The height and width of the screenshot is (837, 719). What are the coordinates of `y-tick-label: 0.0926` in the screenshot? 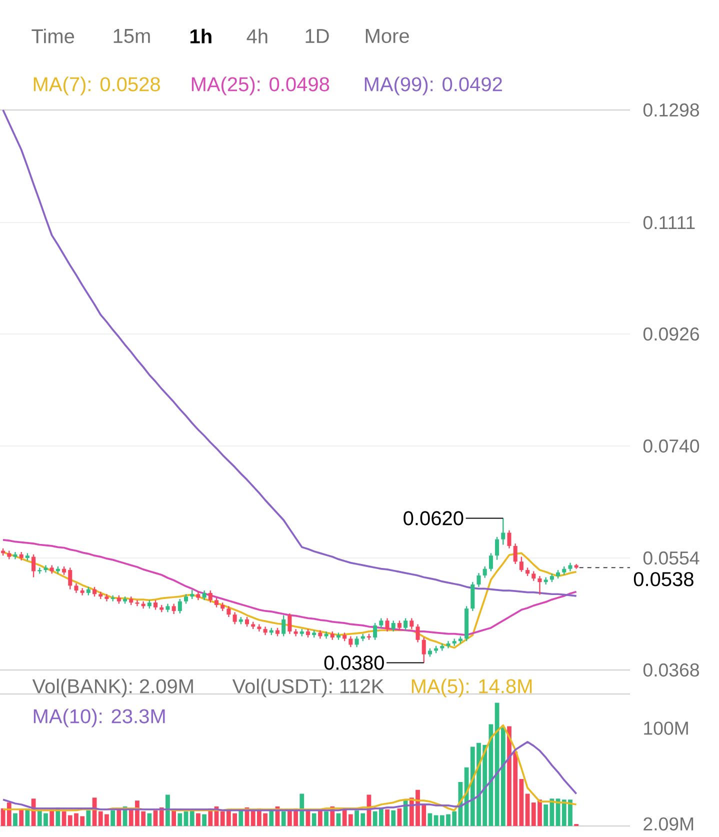 It's located at (671, 334).